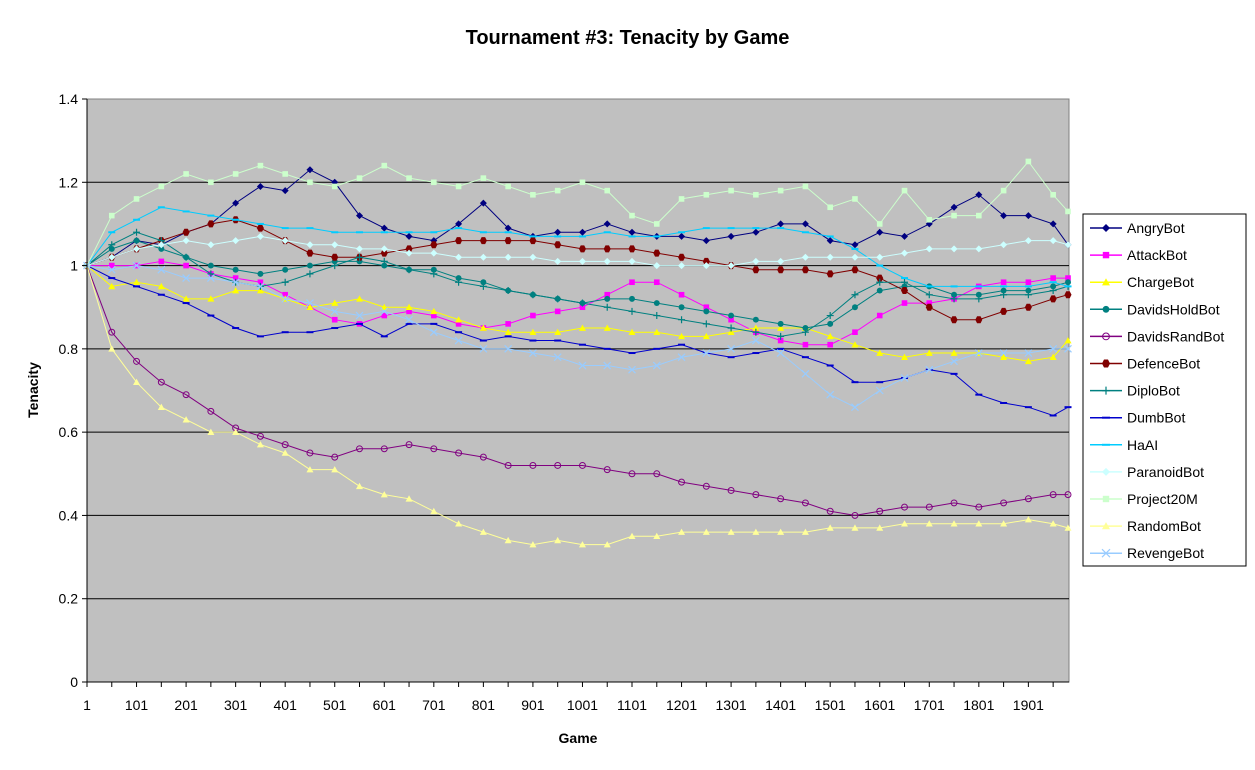 The width and height of the screenshot is (1255, 770). Describe the element at coordinates (434, 705) in the screenshot. I see `x-tick-label: 701` at that location.